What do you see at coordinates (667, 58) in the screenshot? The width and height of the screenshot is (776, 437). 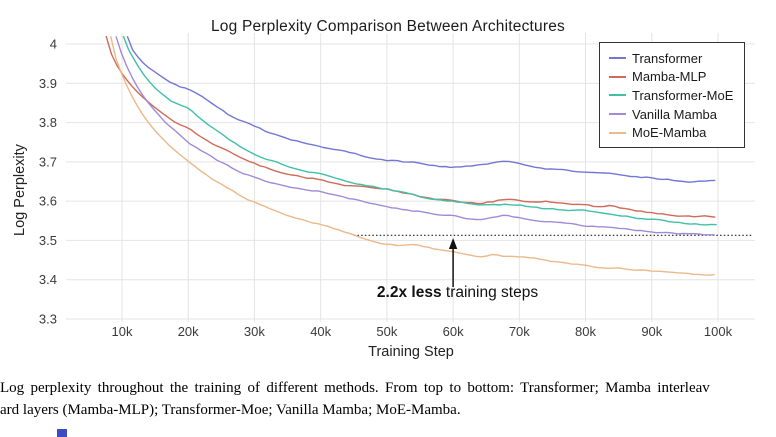 I see `legend-label: Transformer` at bounding box center [667, 58].